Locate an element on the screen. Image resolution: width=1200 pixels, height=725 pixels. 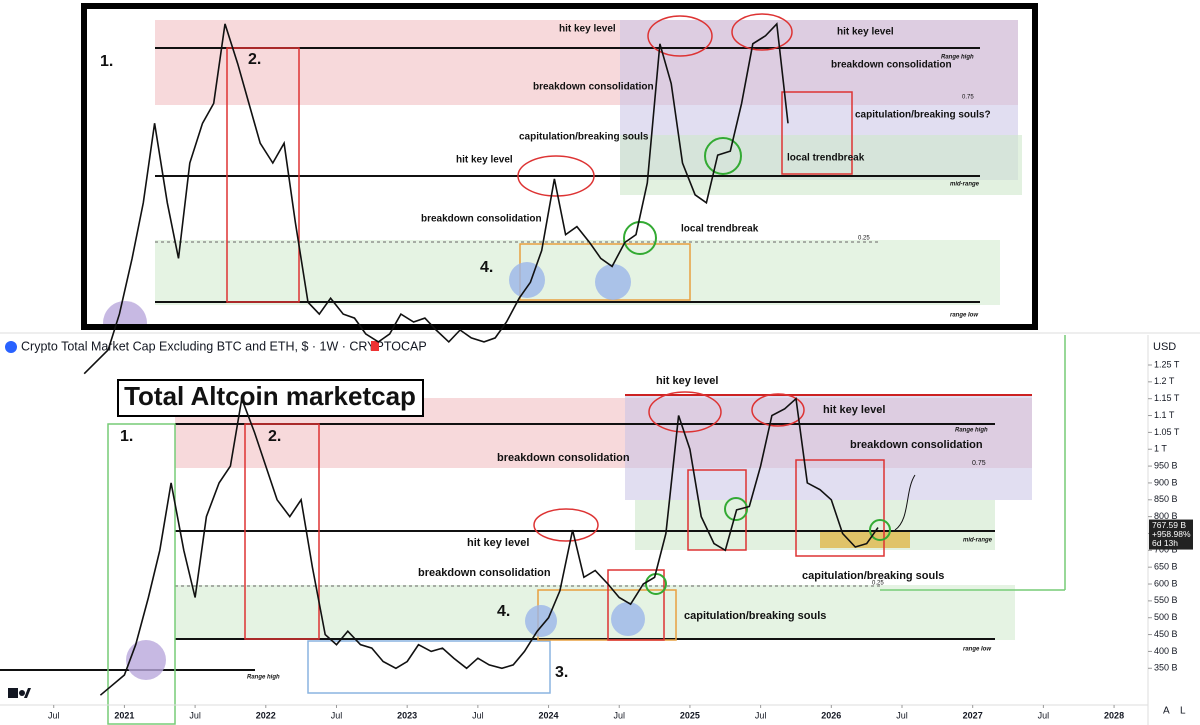
x-tick-label: 2022 is located at coordinates (266, 715).